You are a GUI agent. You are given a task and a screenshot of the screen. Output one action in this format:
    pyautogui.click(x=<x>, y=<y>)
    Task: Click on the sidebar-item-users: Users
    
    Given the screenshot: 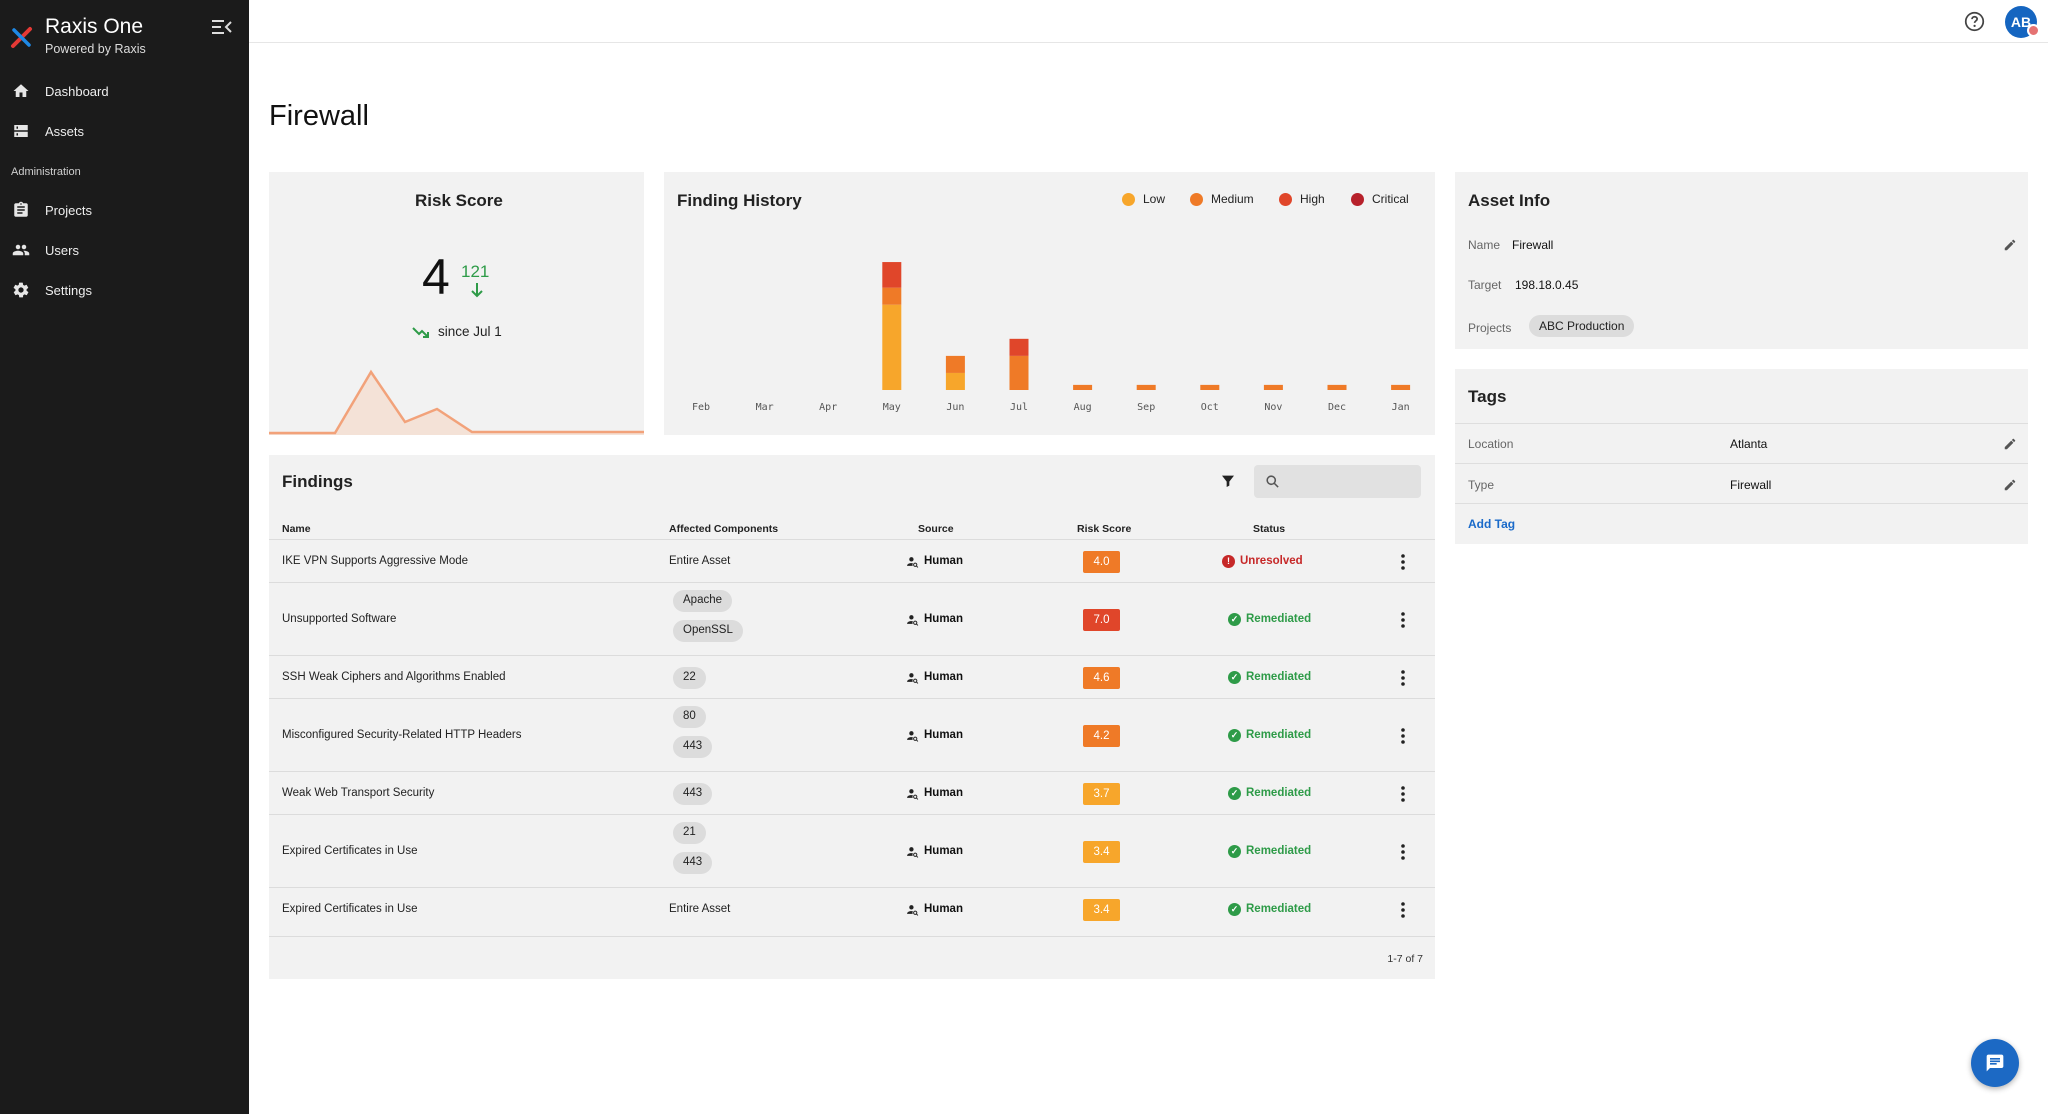 What is the action you would take?
    pyautogui.click(x=124, y=250)
    